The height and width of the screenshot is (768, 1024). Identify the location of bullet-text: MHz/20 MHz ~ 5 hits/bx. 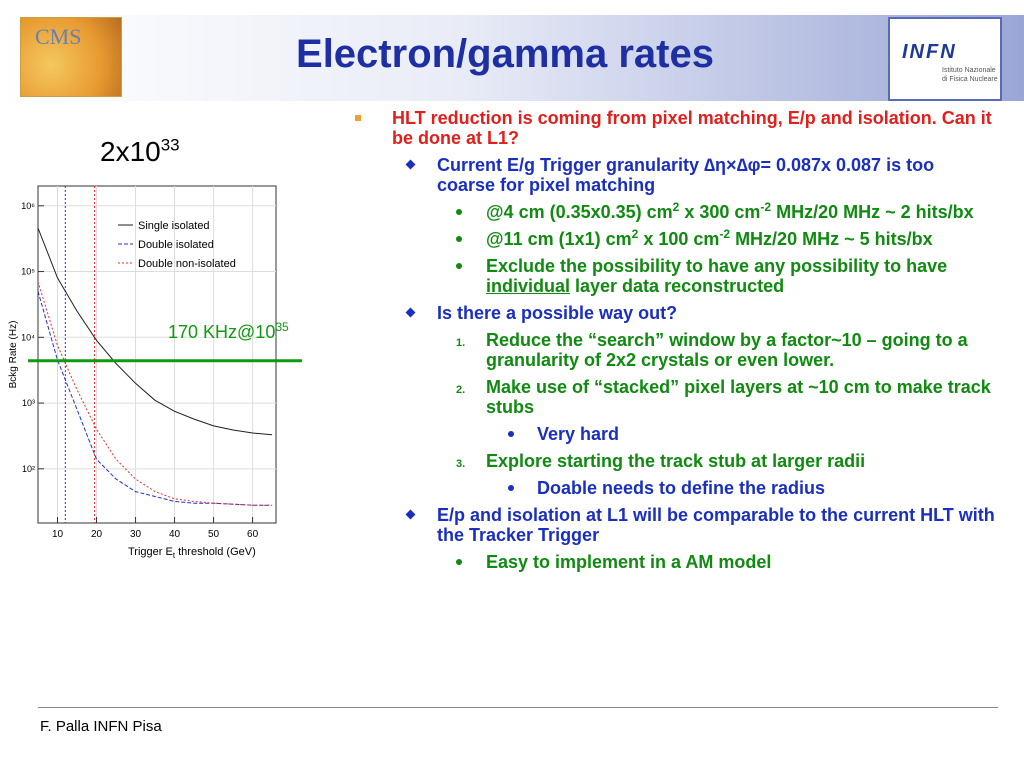
(831, 239).